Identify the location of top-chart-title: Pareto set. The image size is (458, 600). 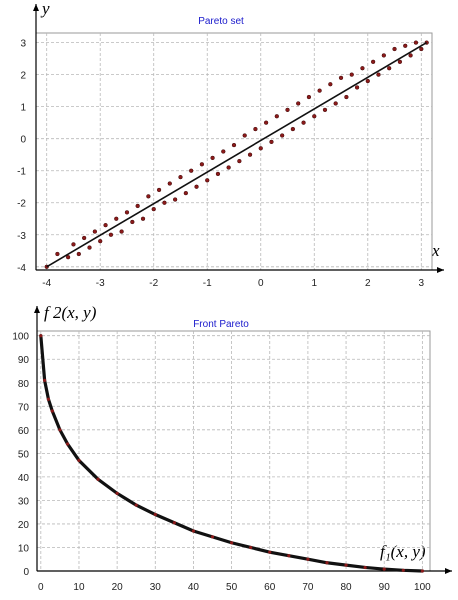
(221, 21).